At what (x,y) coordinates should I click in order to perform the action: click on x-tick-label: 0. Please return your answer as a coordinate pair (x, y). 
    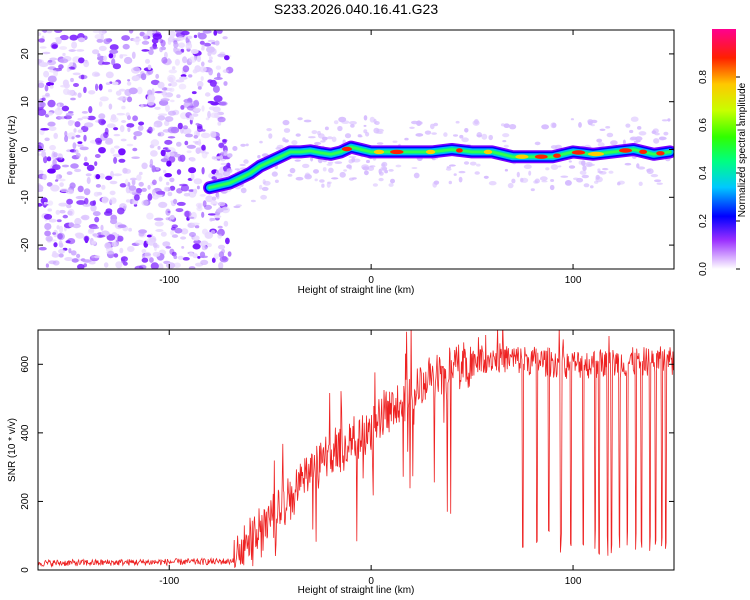
    Looking at the image, I should click on (371, 581).